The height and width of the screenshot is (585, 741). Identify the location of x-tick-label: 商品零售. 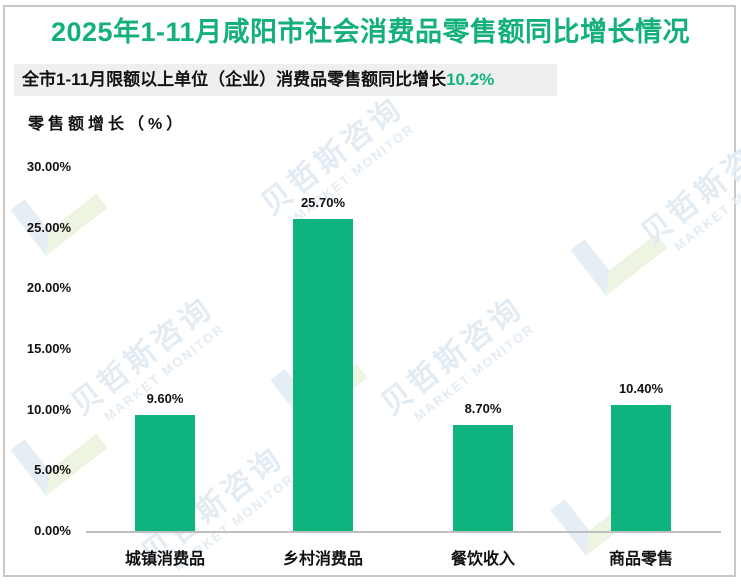
(640, 559).